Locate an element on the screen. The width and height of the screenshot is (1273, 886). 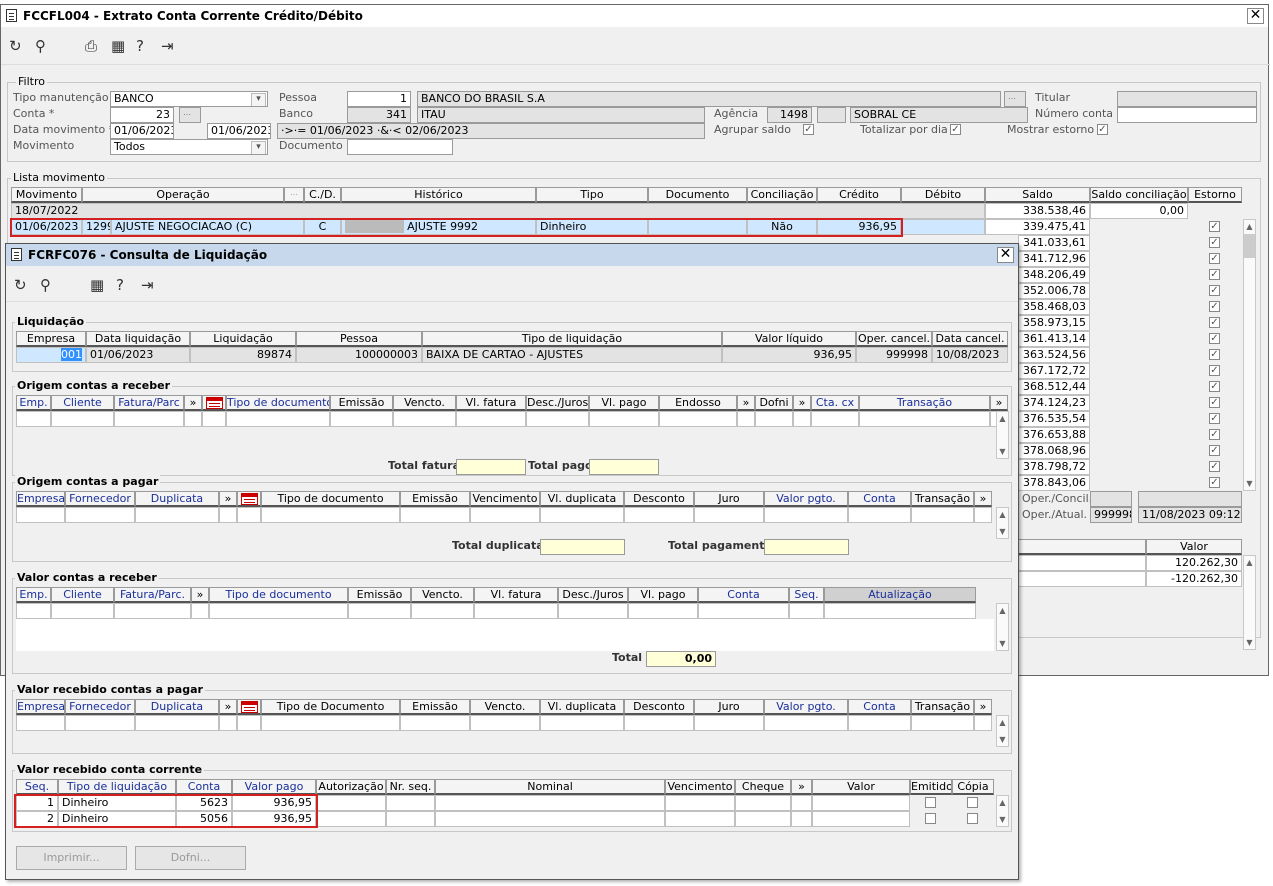
col-credito: Crédito is located at coordinates (859, 195).